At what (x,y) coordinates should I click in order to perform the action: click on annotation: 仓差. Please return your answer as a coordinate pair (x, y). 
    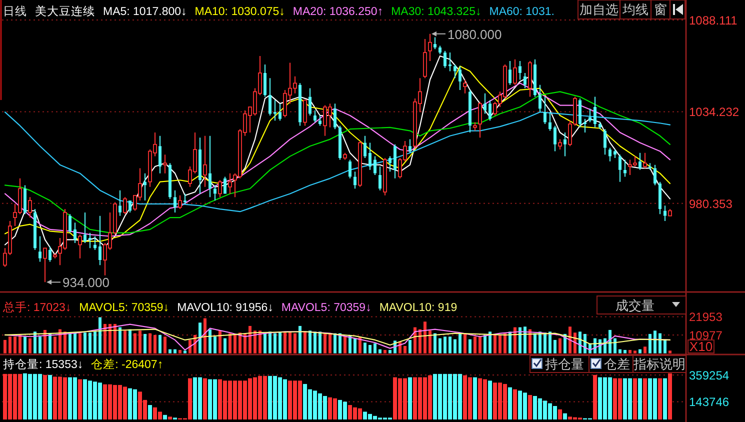
    Looking at the image, I should click on (617, 364).